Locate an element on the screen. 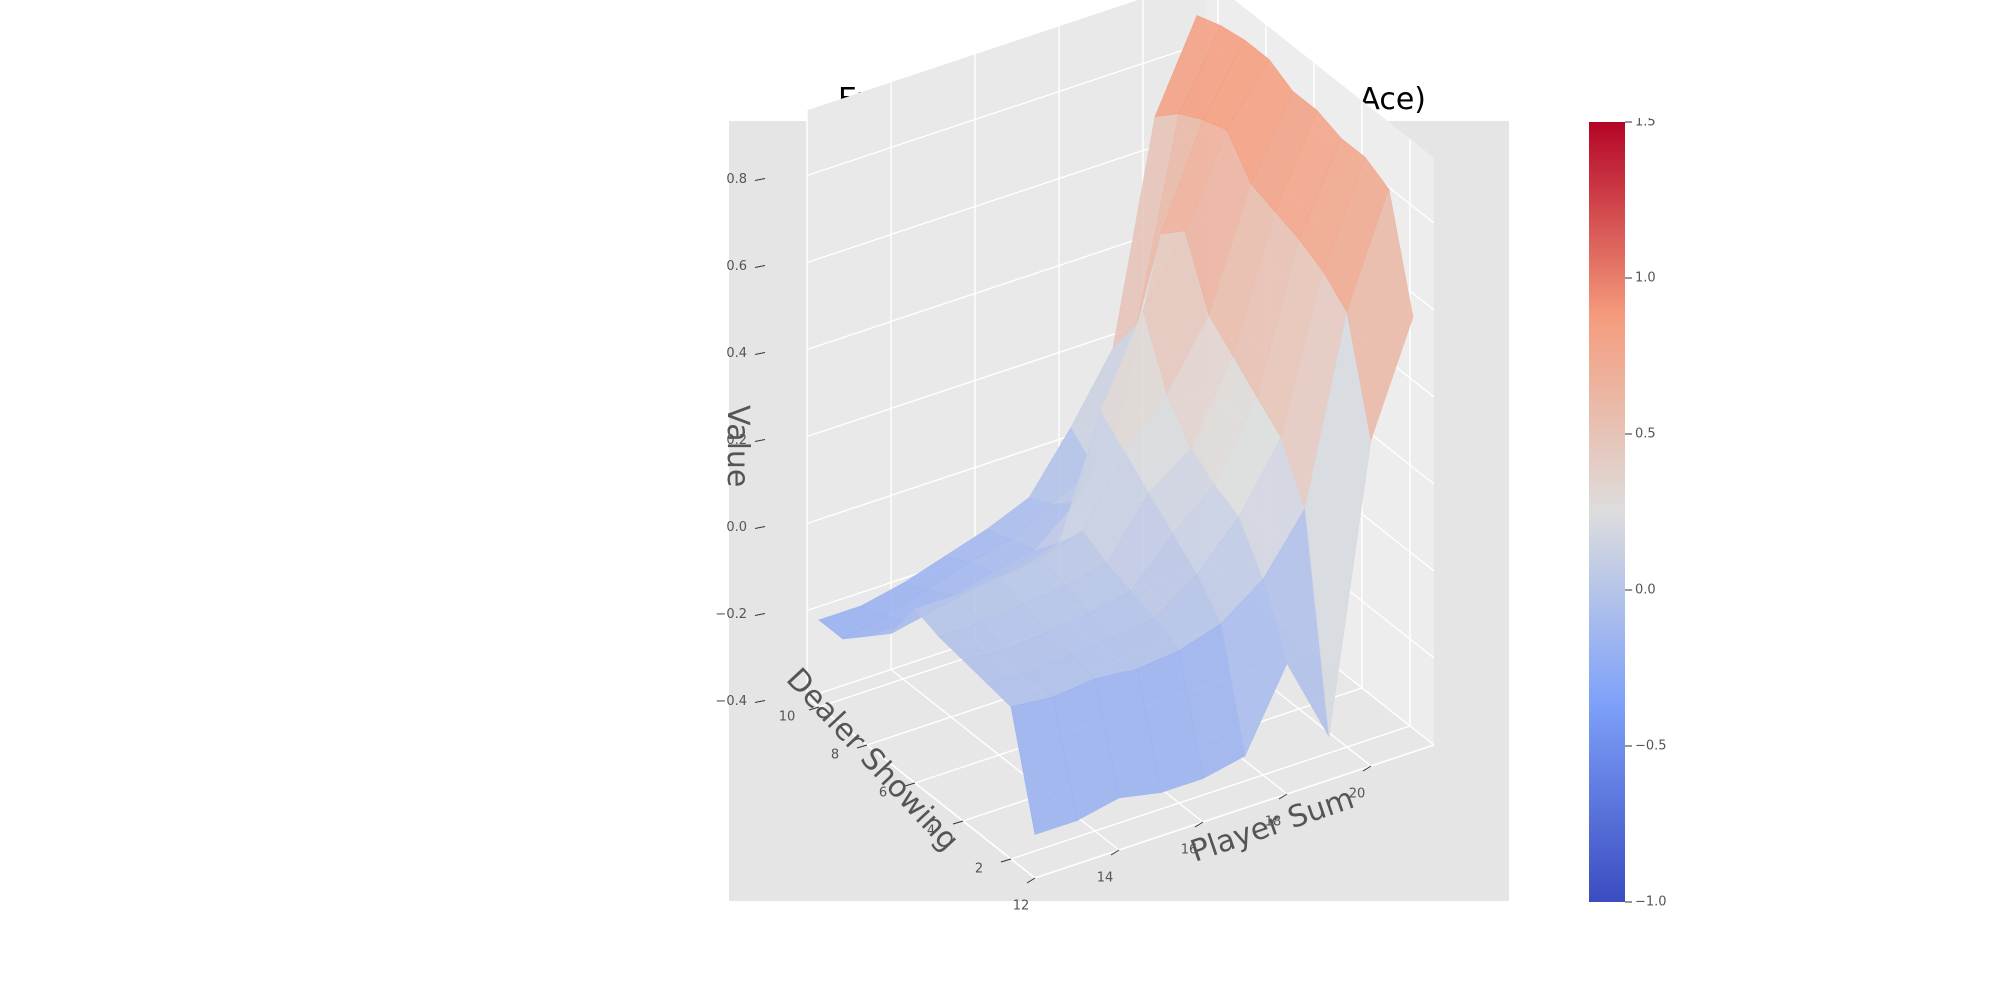 Image resolution: width=2000 pixels, height=1000 pixels. z-tick-label: 0.2 is located at coordinates (736, 440).